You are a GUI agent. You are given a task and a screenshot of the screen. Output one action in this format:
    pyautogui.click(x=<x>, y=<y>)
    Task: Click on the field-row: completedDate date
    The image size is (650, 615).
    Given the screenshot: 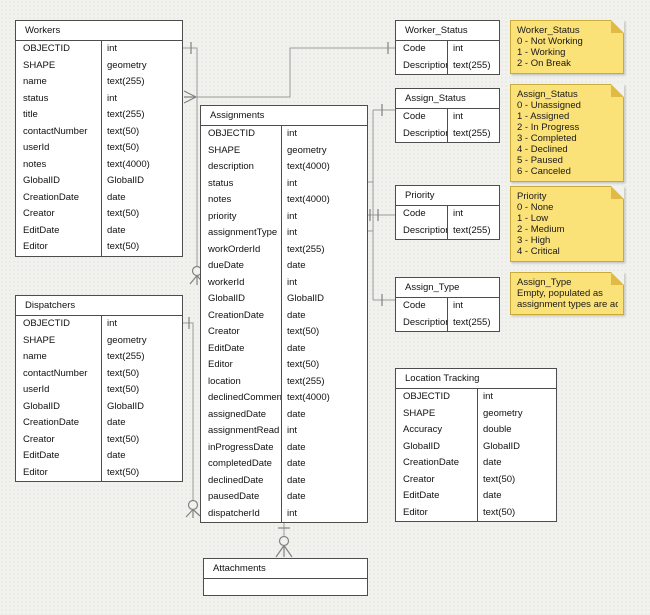 What is the action you would take?
    pyautogui.click(x=284, y=464)
    